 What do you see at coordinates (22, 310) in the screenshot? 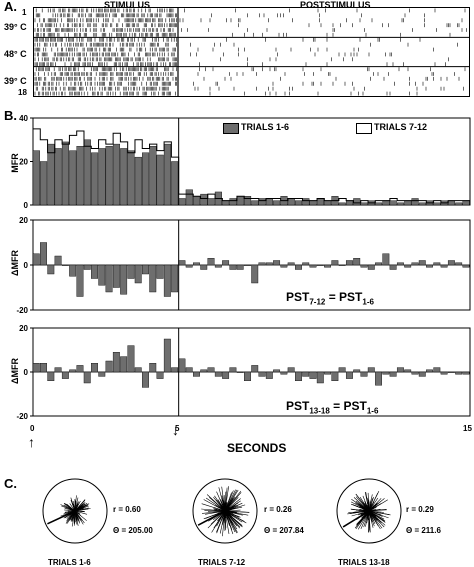
I see `delta-mfr-1-ytick-label: -20` at bounding box center [22, 310].